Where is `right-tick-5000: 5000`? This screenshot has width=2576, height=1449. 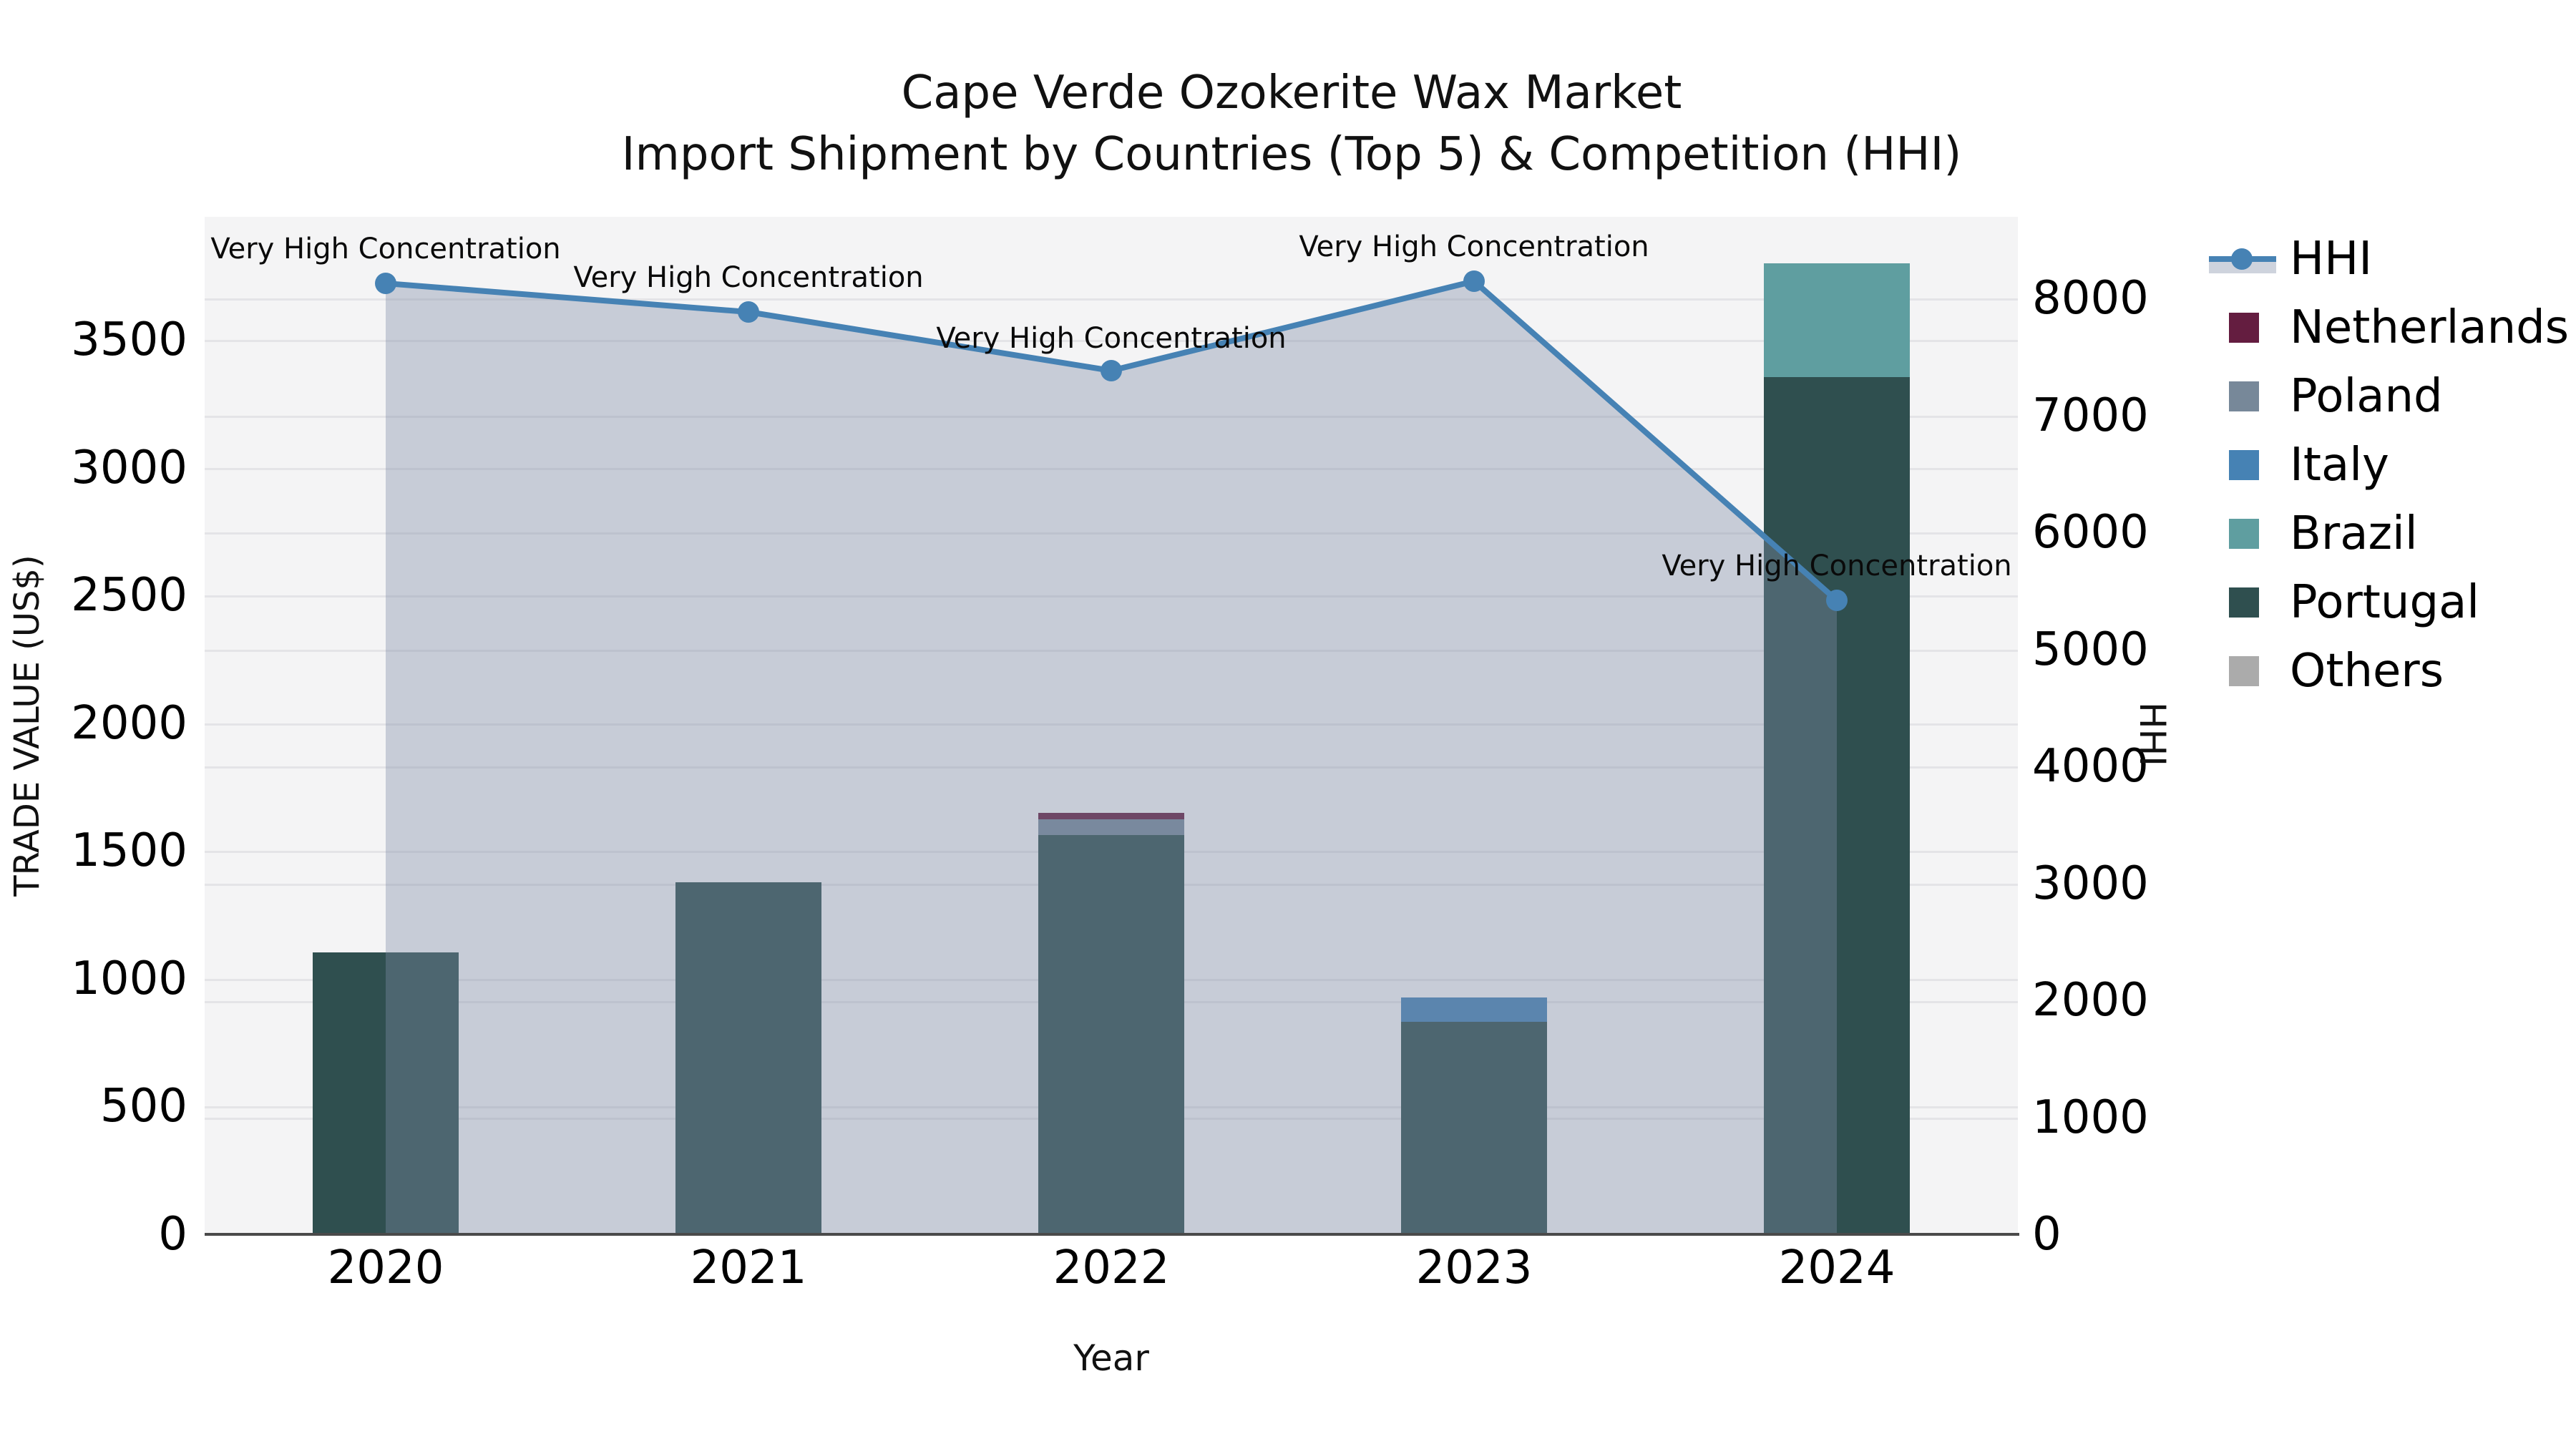
right-tick-5000: 5000 is located at coordinates (2090, 649).